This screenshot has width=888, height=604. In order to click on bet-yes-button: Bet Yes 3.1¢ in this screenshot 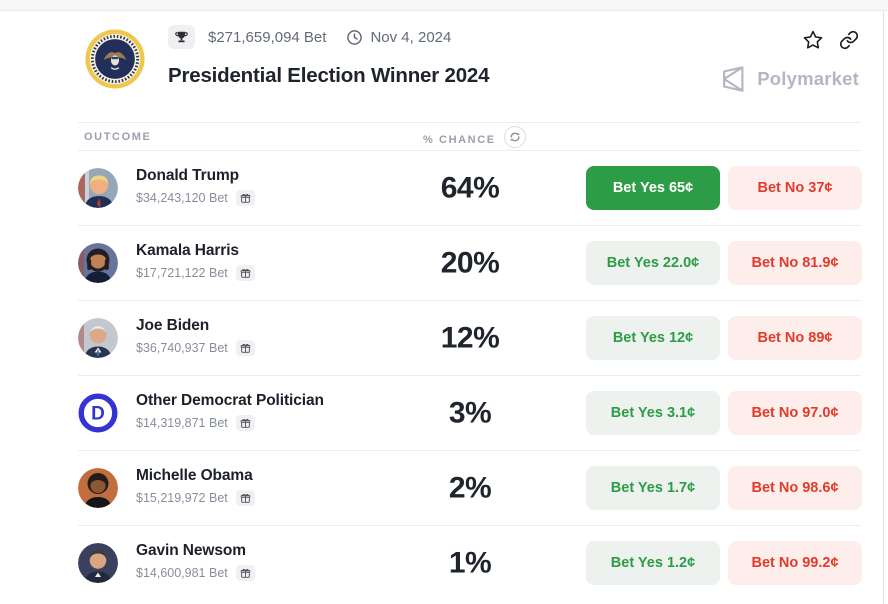, I will do `click(653, 413)`.